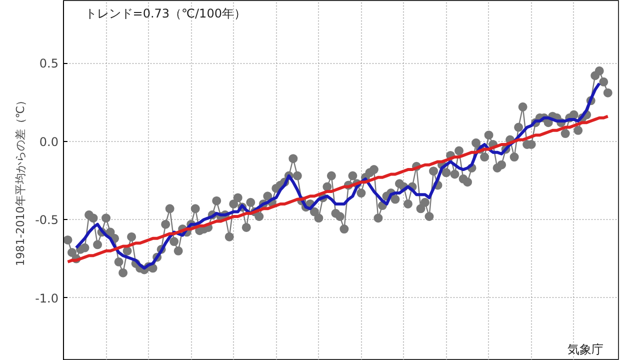 The image size is (640, 360). I want to click on annotation: 気象庁, so click(586, 349).